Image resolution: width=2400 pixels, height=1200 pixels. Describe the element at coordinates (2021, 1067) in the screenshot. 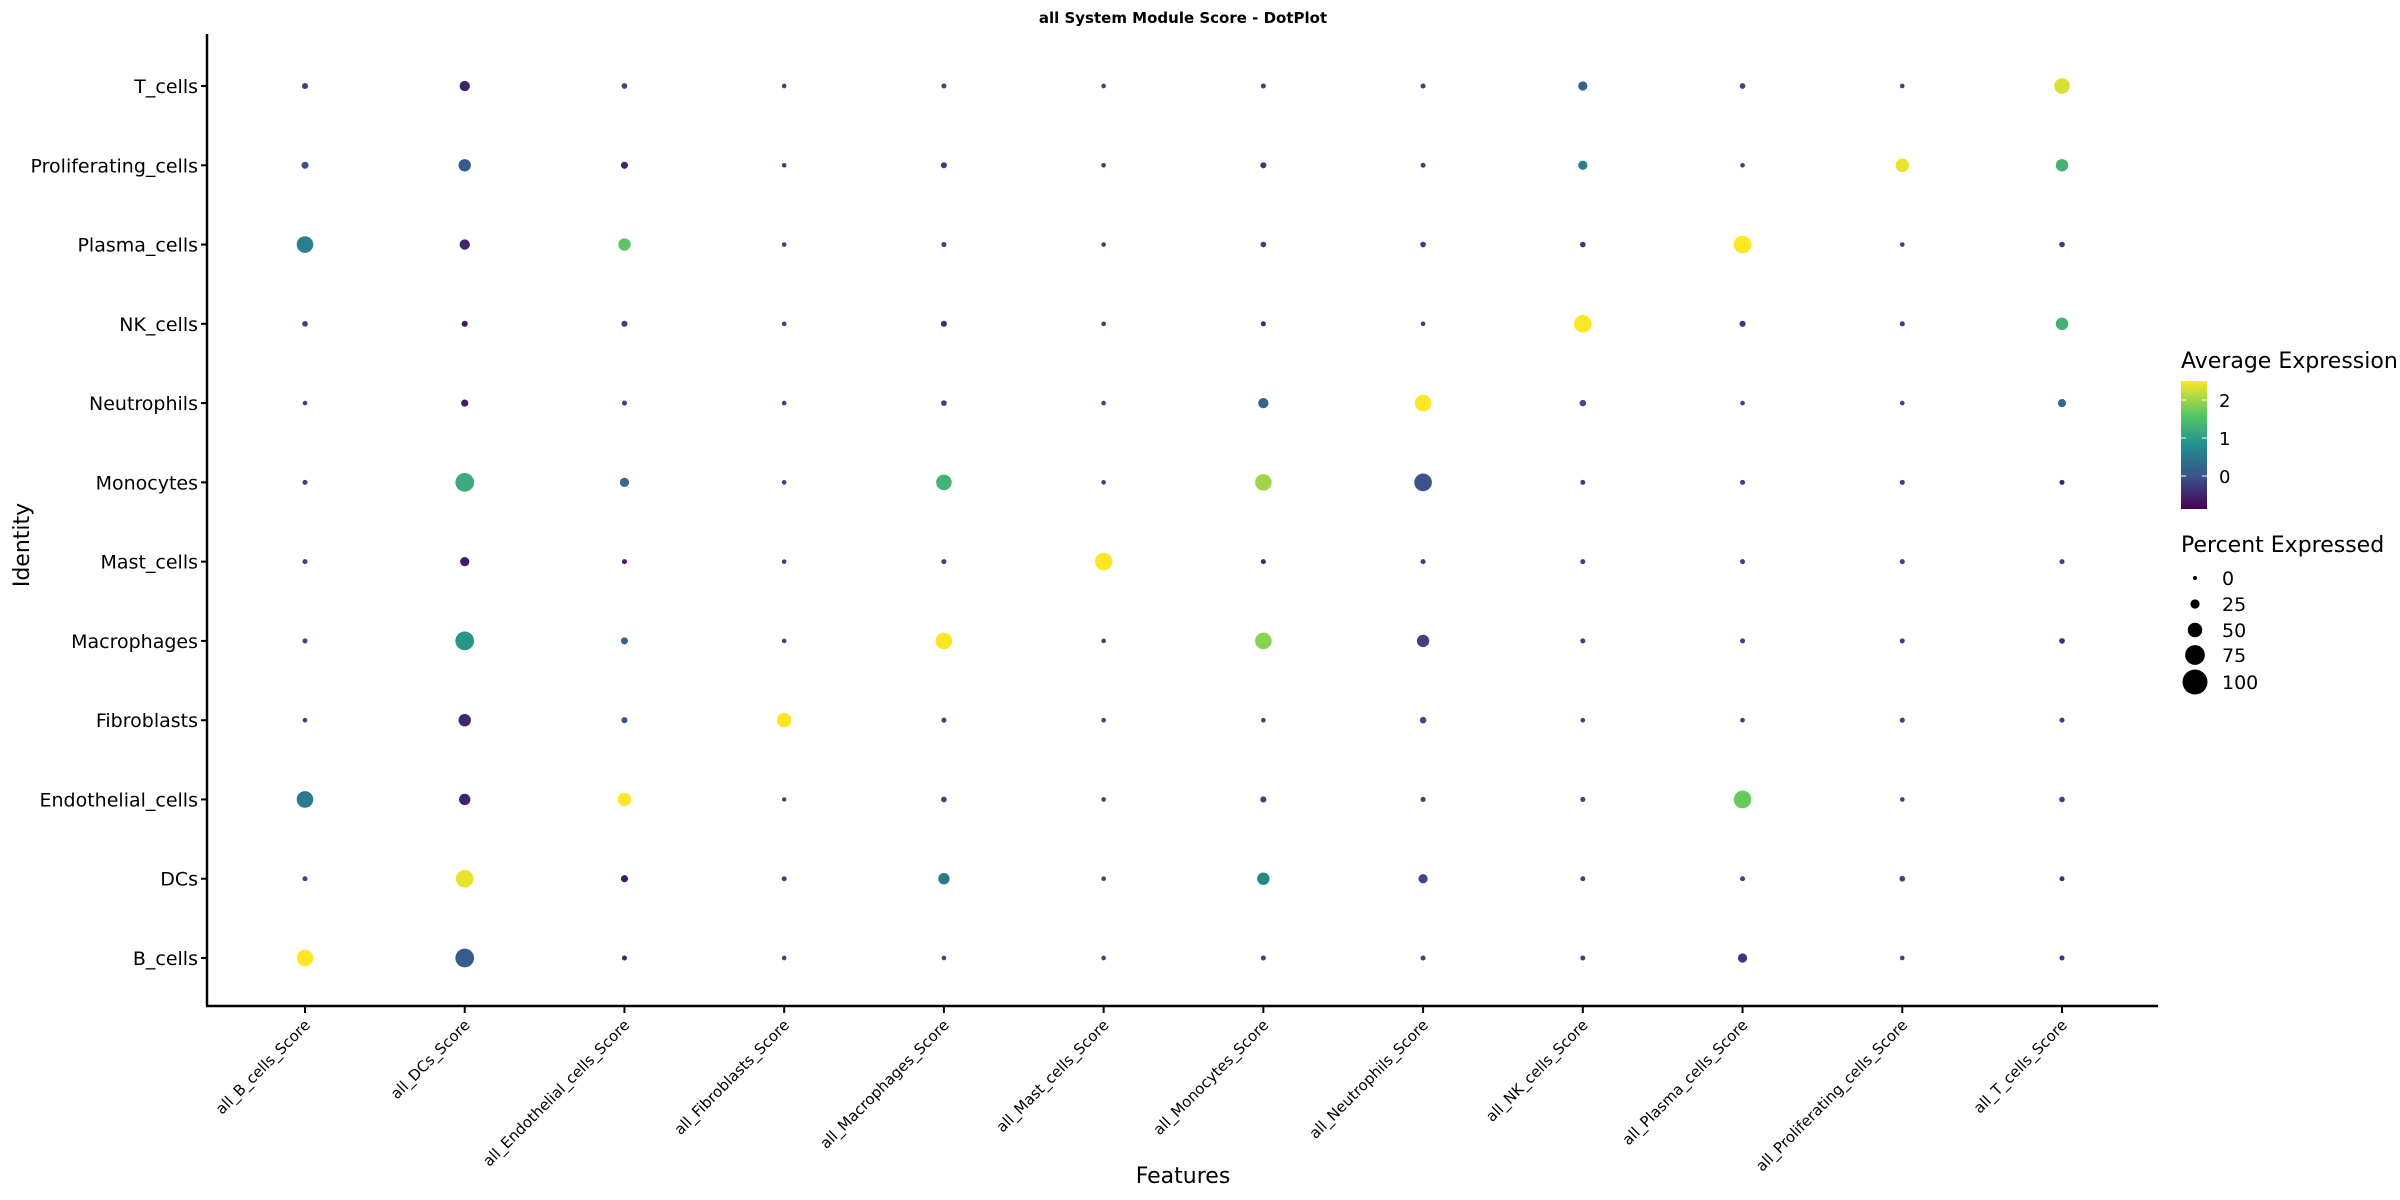

I see `x-tick-label: all_T_cells_Score` at that location.